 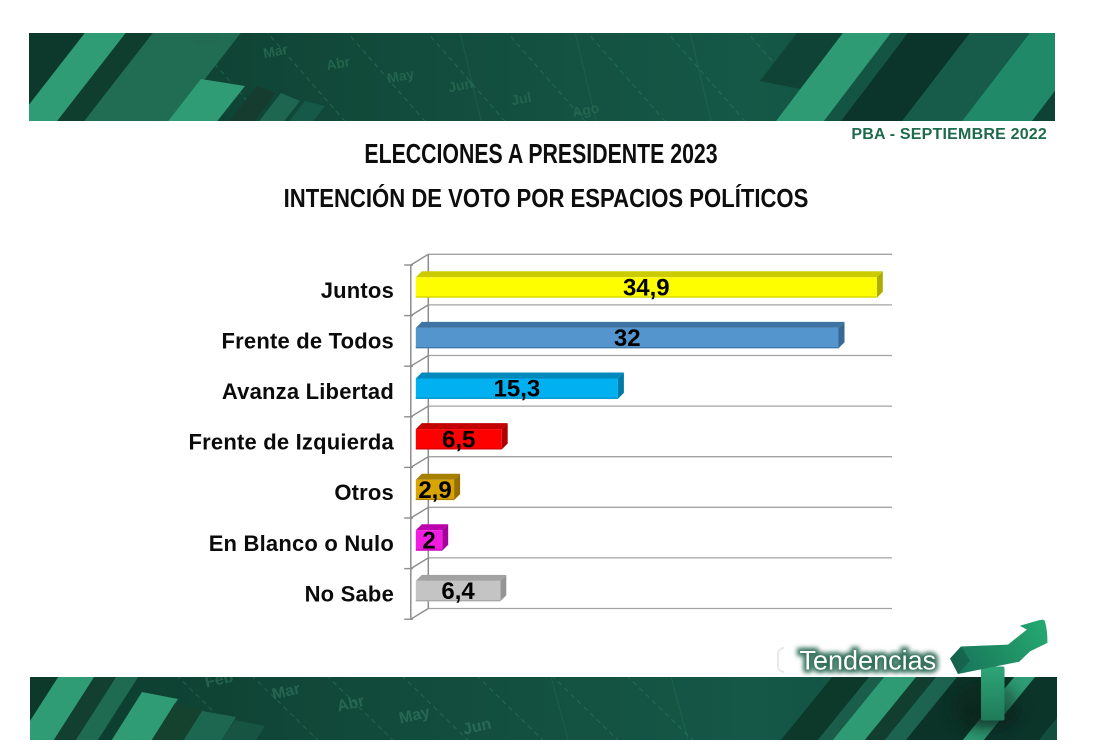 What do you see at coordinates (364, 492) in the screenshot?
I see `svg-text: Otros` at bounding box center [364, 492].